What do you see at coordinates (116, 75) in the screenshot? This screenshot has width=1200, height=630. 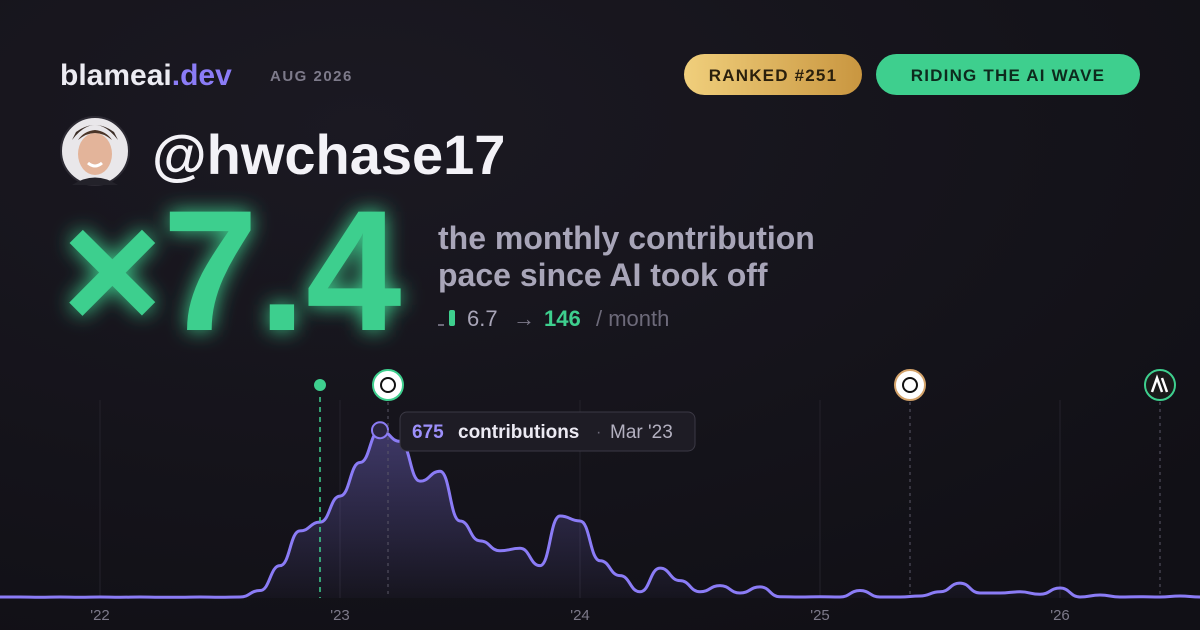 I see `brand-name: blameai` at bounding box center [116, 75].